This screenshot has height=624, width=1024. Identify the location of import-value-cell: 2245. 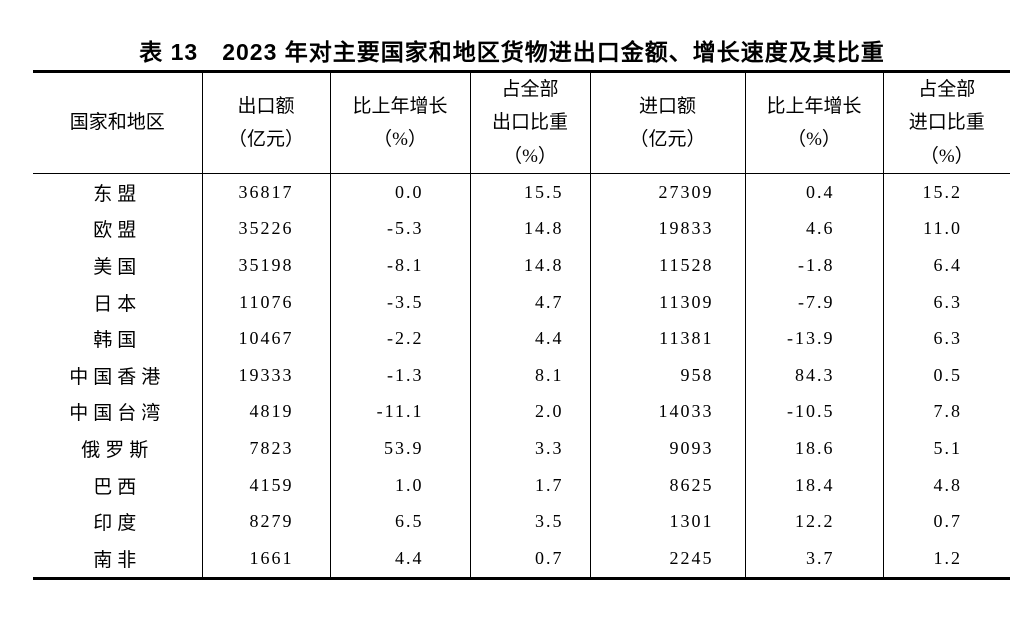
(668, 559).